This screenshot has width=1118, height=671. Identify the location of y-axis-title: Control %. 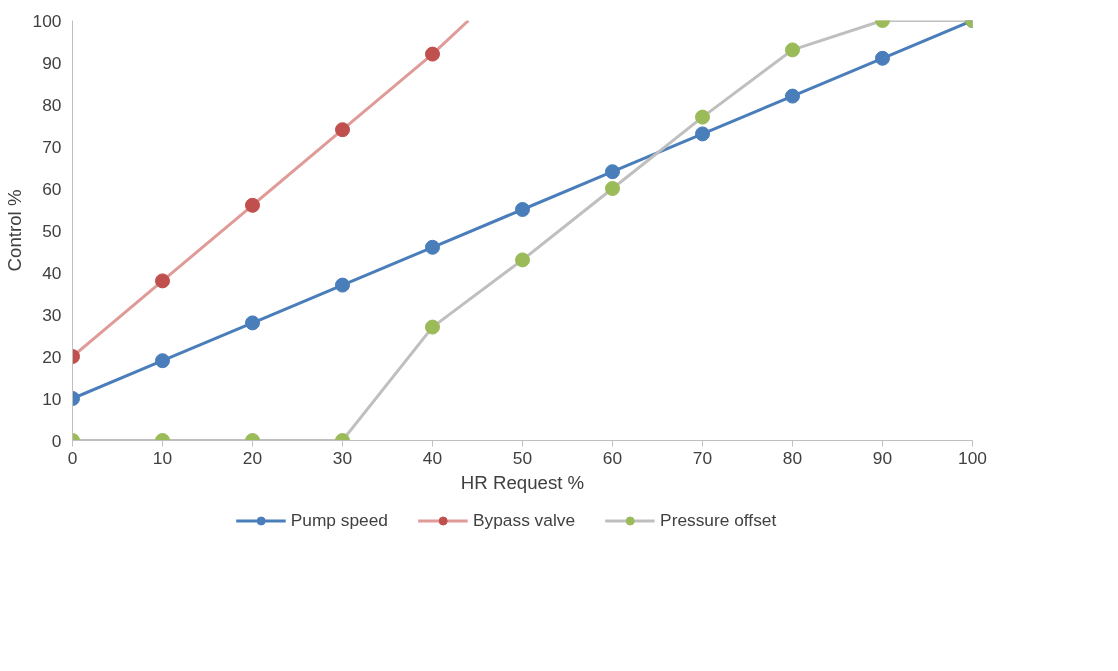
(14, 230).